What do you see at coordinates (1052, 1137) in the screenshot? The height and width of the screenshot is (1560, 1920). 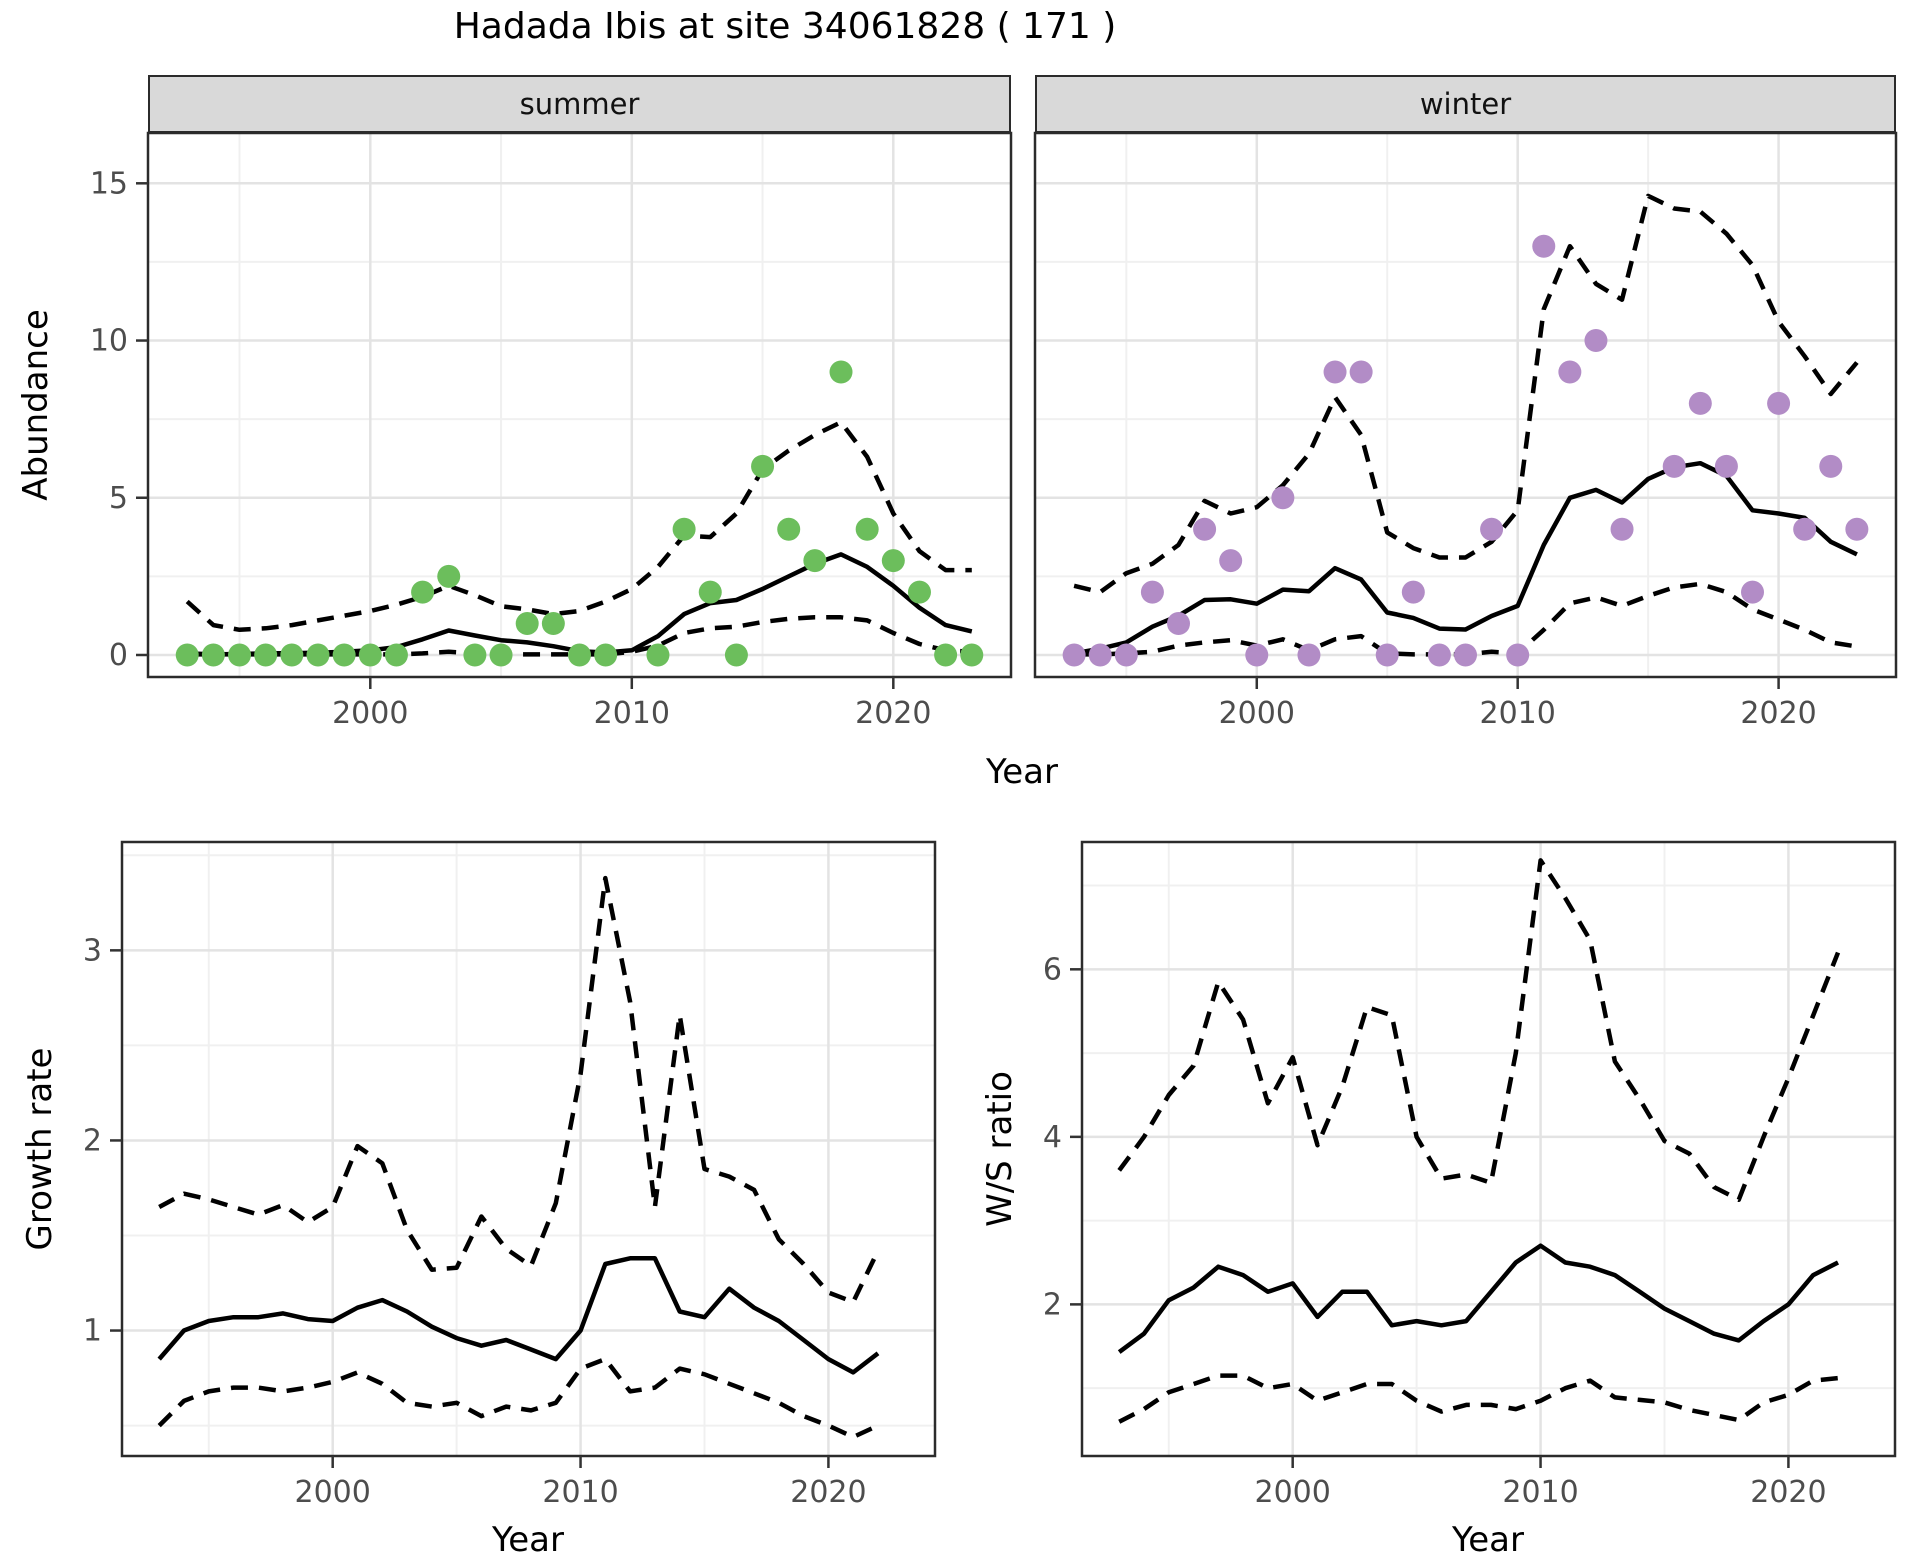 I see `y-tick-label: 4` at bounding box center [1052, 1137].